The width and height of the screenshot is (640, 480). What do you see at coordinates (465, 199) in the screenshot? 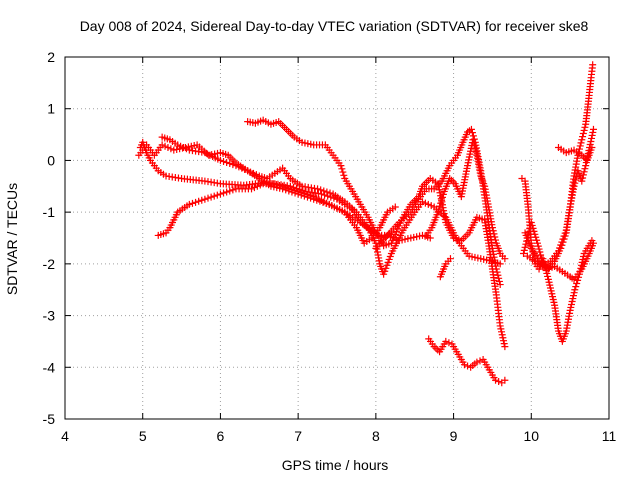
I see `series-track-g` at bounding box center [465, 199].